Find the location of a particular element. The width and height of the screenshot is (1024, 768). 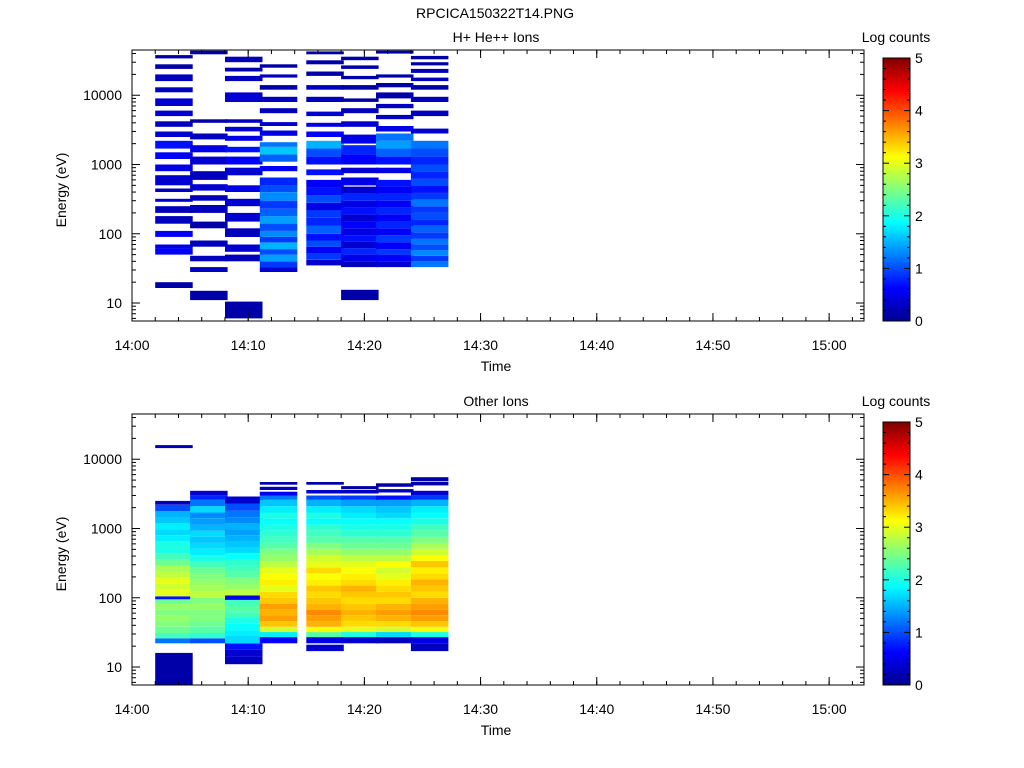

panel-title: Other Ions is located at coordinates (495, 401).